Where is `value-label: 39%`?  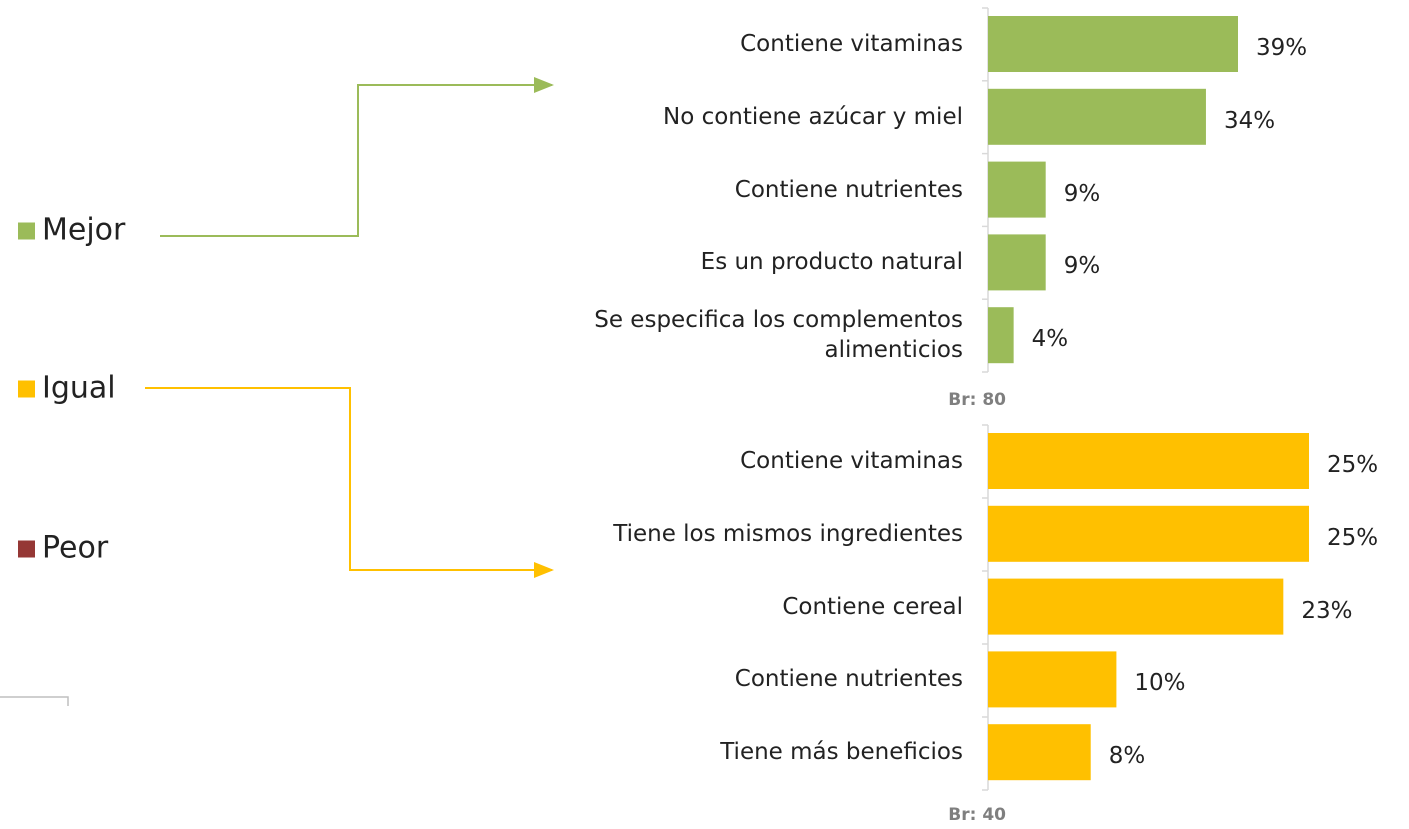 value-label: 39% is located at coordinates (1282, 48).